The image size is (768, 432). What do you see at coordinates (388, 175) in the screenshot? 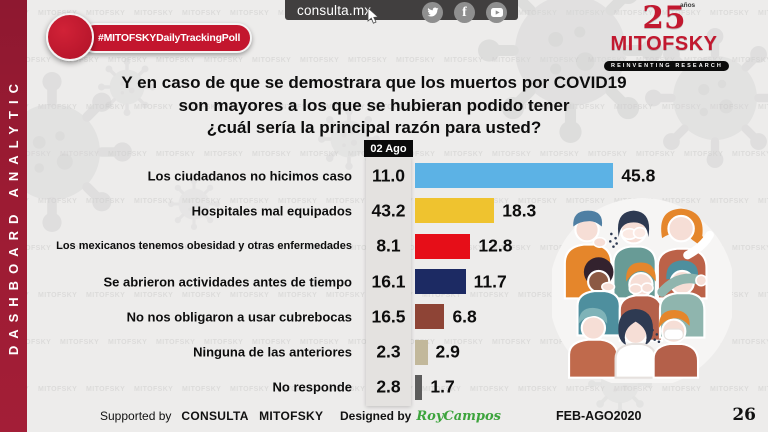
I see `column-value: 11.0` at bounding box center [388, 175].